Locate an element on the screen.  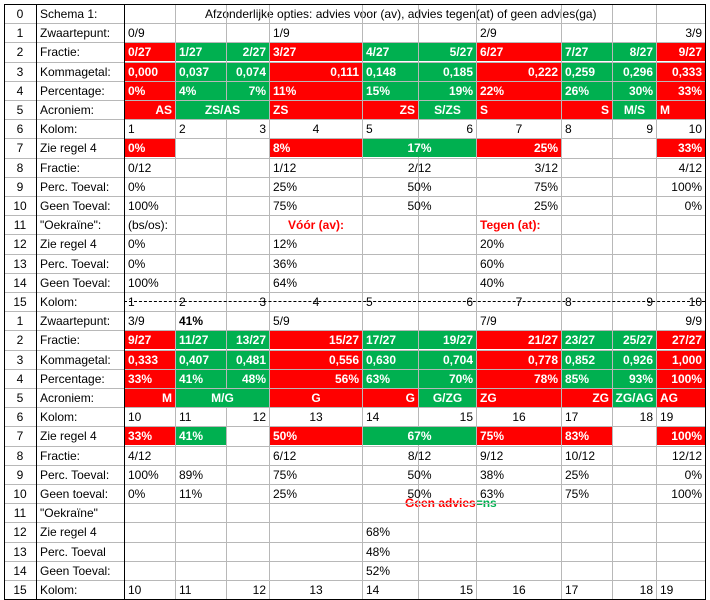
table-cell: G/ZG is located at coordinates (447, 398).